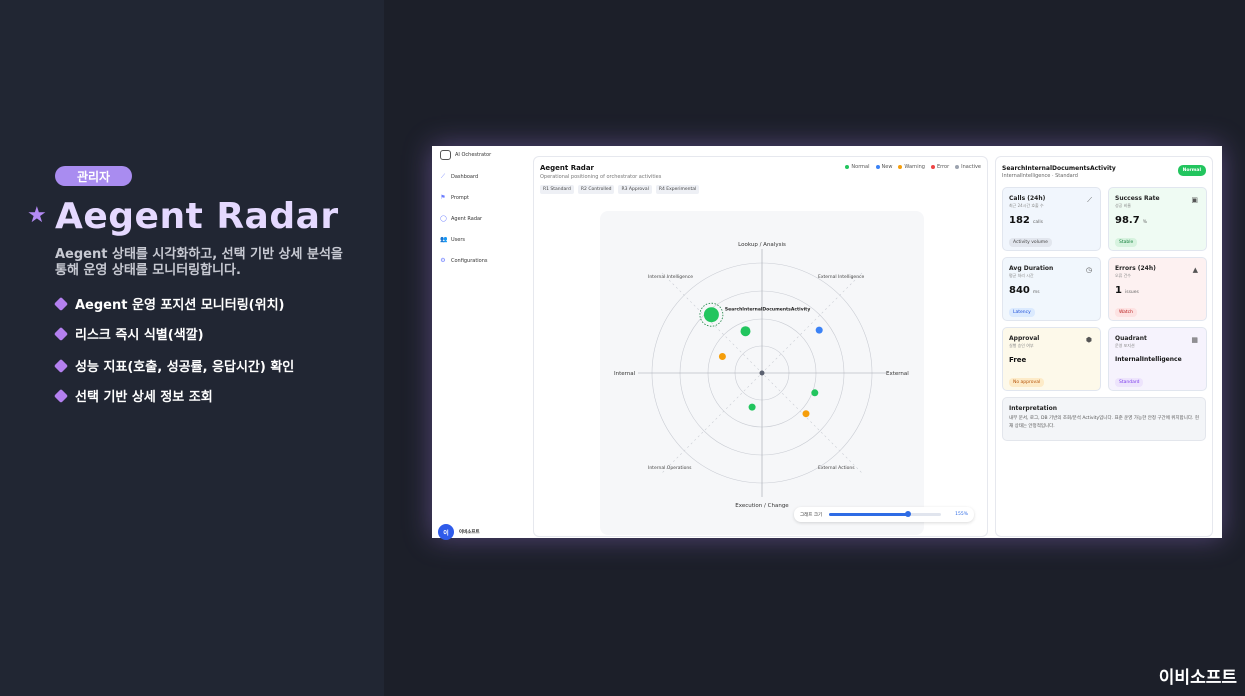  I want to click on shield-icon: ⬢, so click(1088, 340).